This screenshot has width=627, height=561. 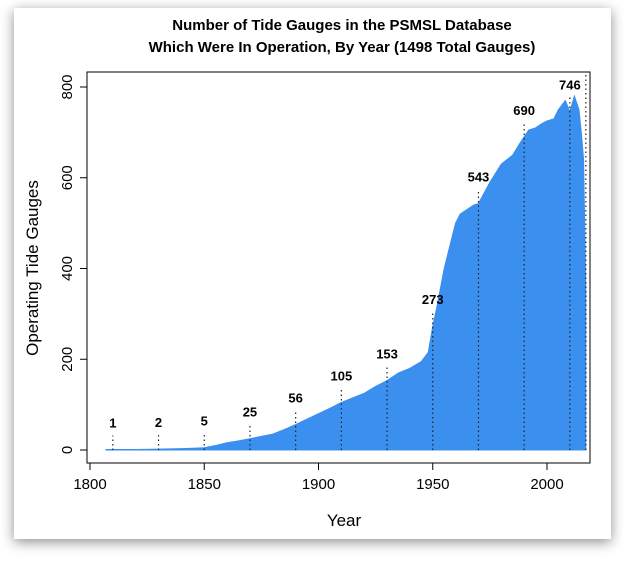 I want to click on annotation-label: 543, so click(x=479, y=177).